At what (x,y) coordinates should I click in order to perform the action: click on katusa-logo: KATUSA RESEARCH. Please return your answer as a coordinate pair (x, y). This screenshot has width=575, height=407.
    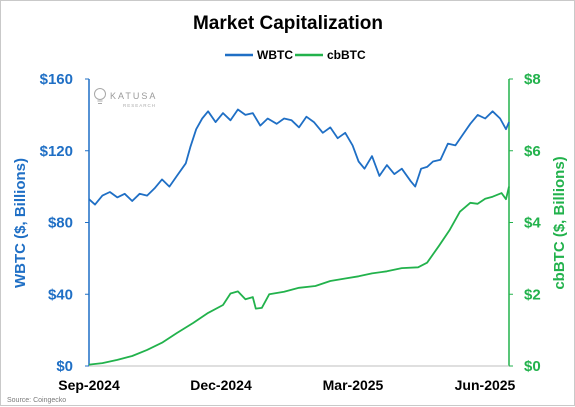
    Looking at the image, I should click on (125, 98).